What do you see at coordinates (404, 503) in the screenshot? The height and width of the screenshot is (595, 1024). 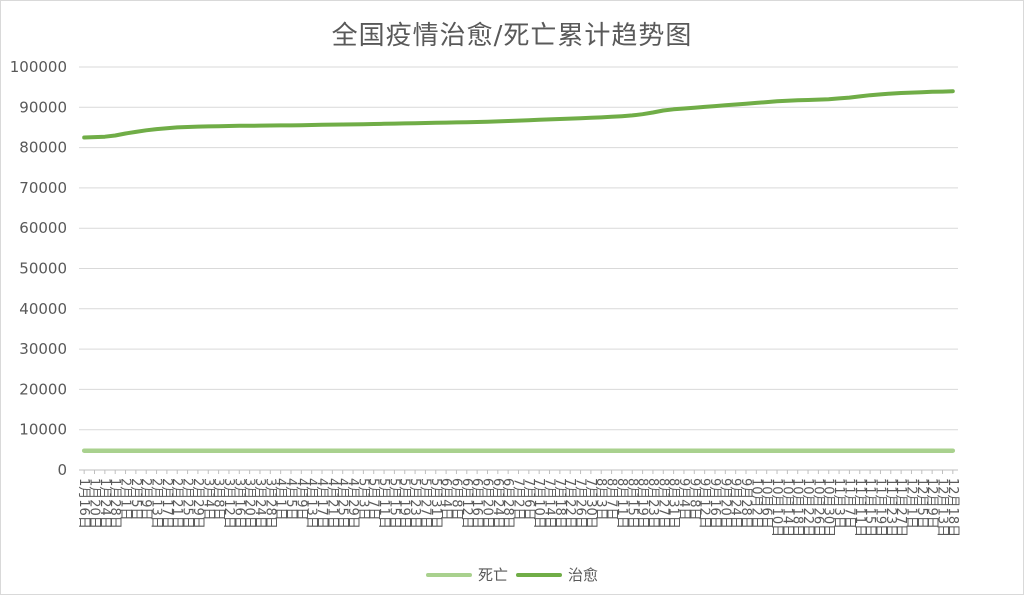 I see `x-tick-label: 5月19日` at bounding box center [404, 503].